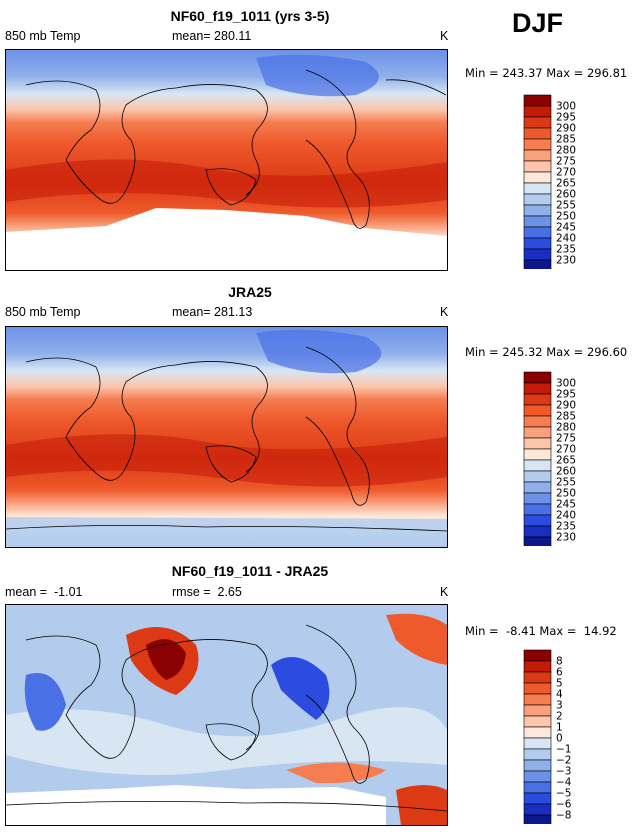 The height and width of the screenshot is (835, 643). Describe the element at coordinates (566, 417) in the screenshot. I see `panel2-colorbar-tick: 285` at that location.